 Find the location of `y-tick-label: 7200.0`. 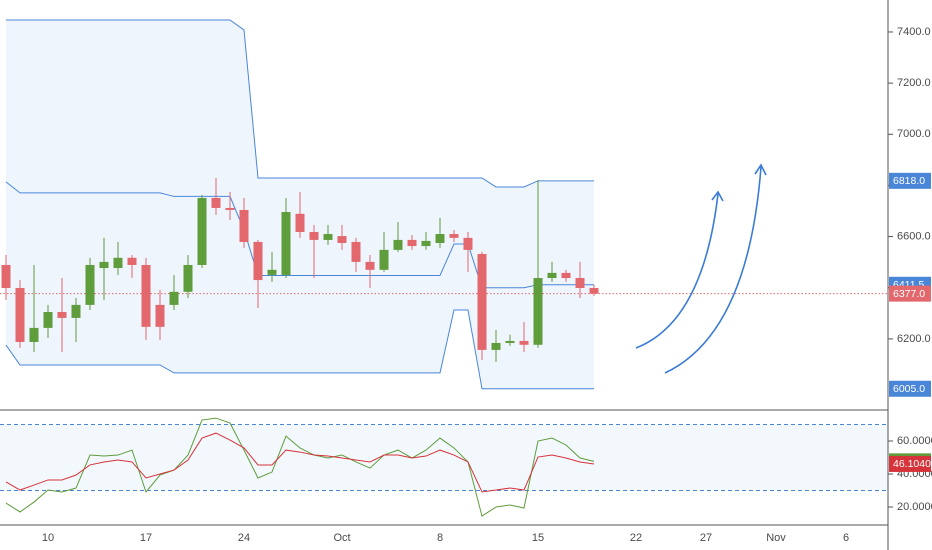

y-tick-label: 7200.0 is located at coordinates (914, 83).